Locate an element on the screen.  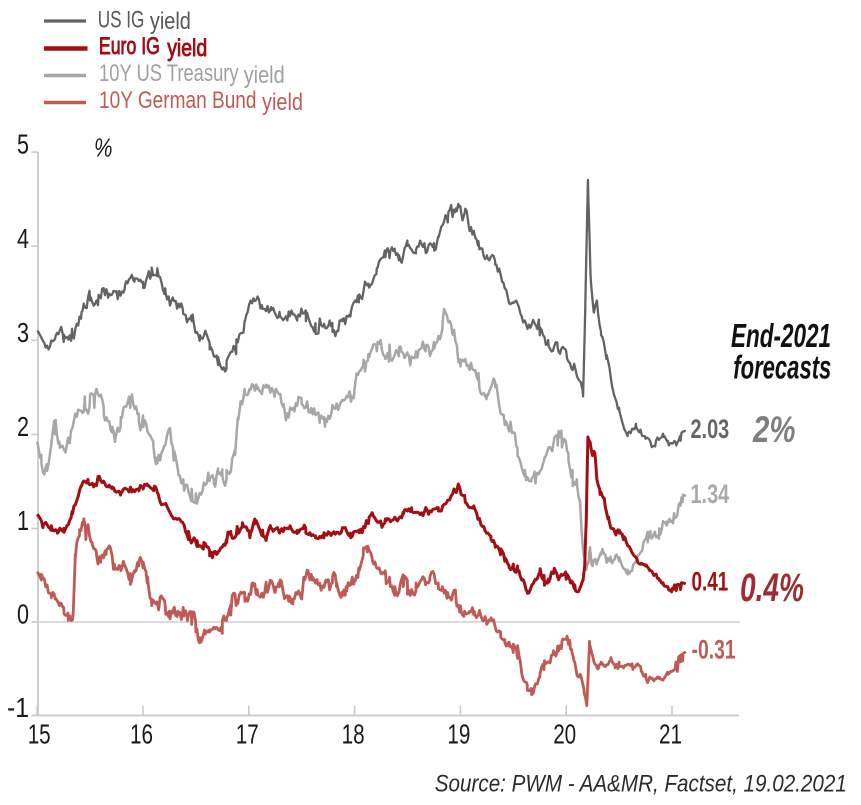
svg-text: 21 is located at coordinates (670, 734).